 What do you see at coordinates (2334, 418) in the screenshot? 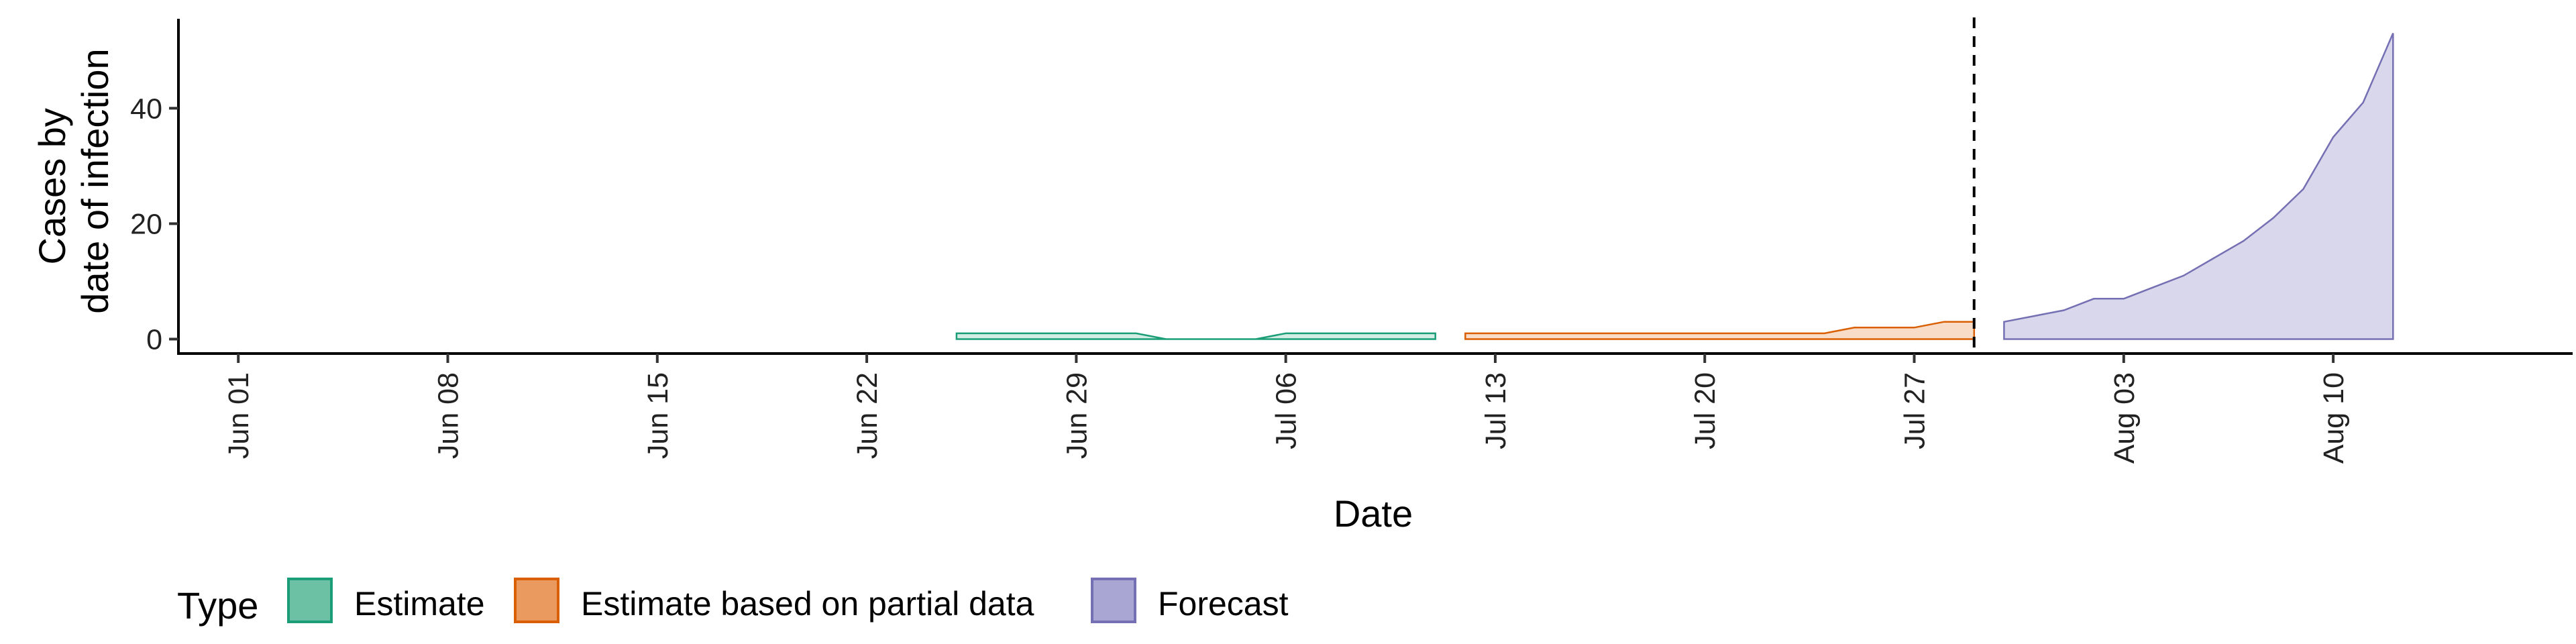
I see `x-tick-label: Aug 10` at bounding box center [2334, 418].